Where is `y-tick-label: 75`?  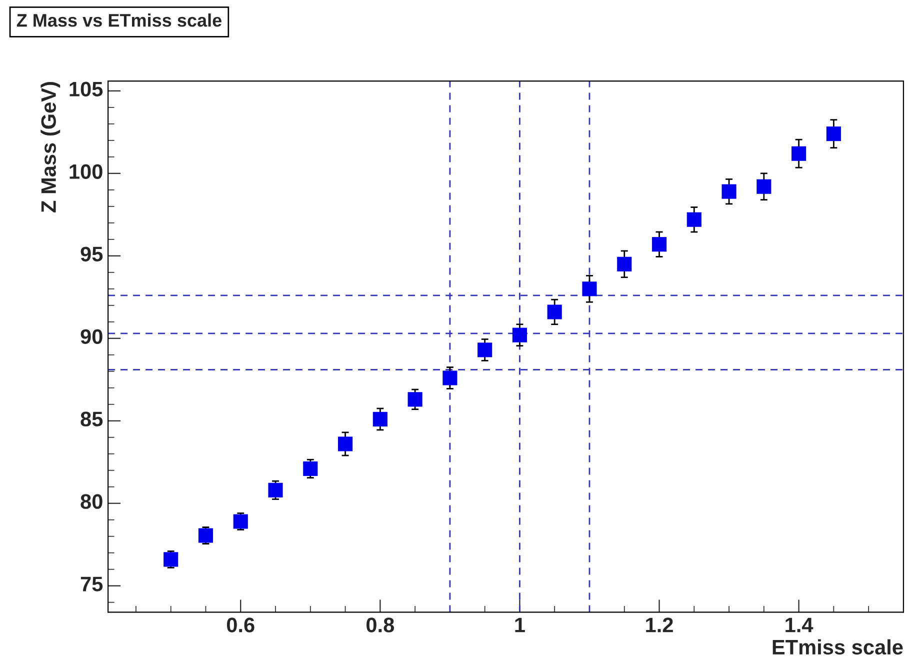
y-tick-label: 75 is located at coordinates (91, 584).